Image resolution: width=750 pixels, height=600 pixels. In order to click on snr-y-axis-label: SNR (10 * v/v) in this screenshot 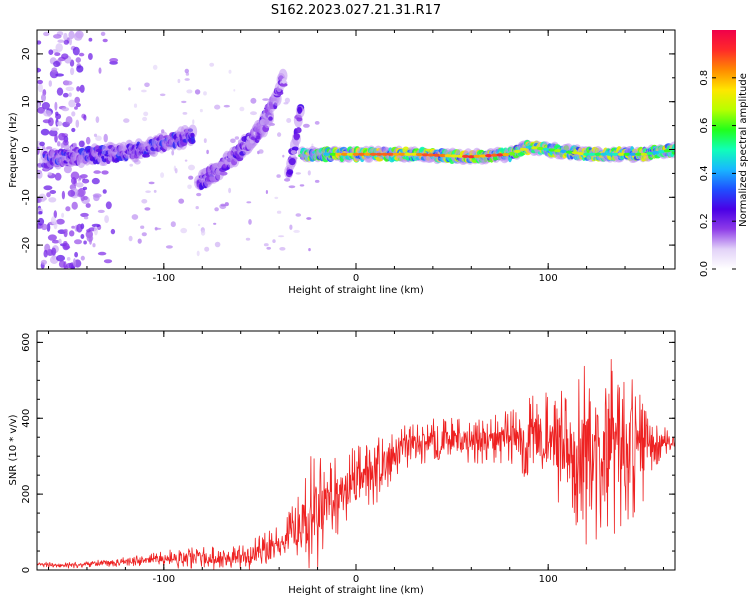, I will do `click(13, 449)`.